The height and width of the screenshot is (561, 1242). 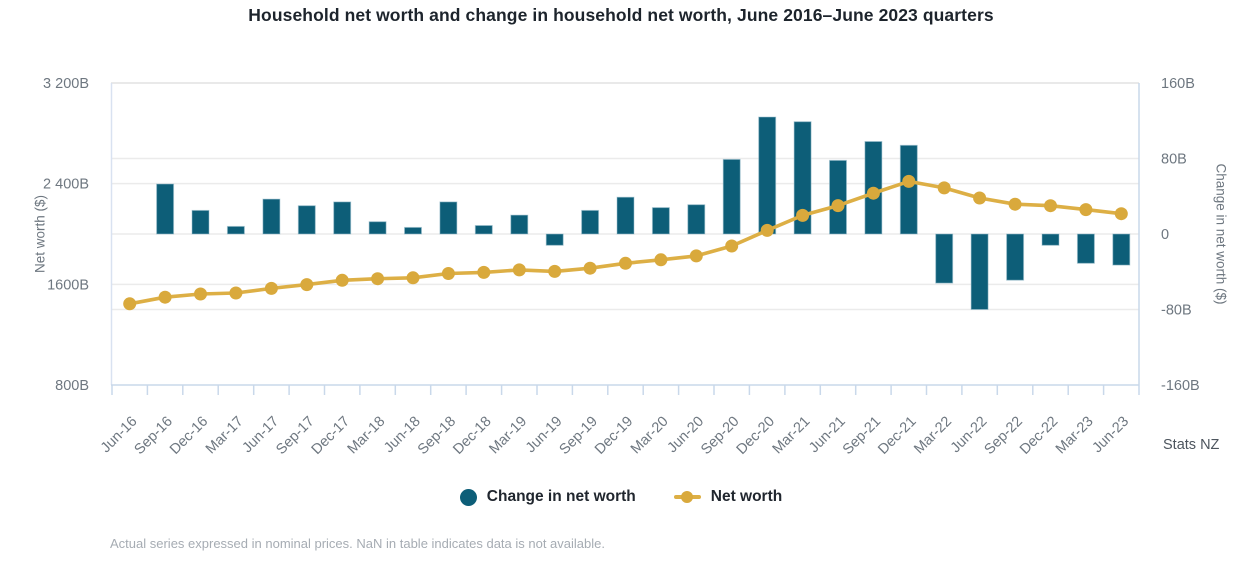 I want to click on legend-item-change-in-net-worth: Change in net worth, so click(x=547, y=497).